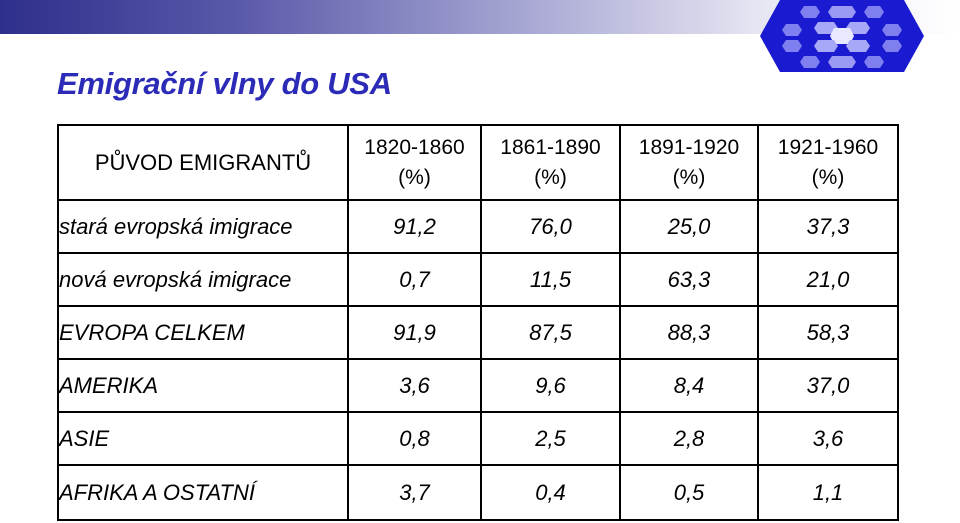  I want to click on table-cell: 58,3, so click(828, 332).